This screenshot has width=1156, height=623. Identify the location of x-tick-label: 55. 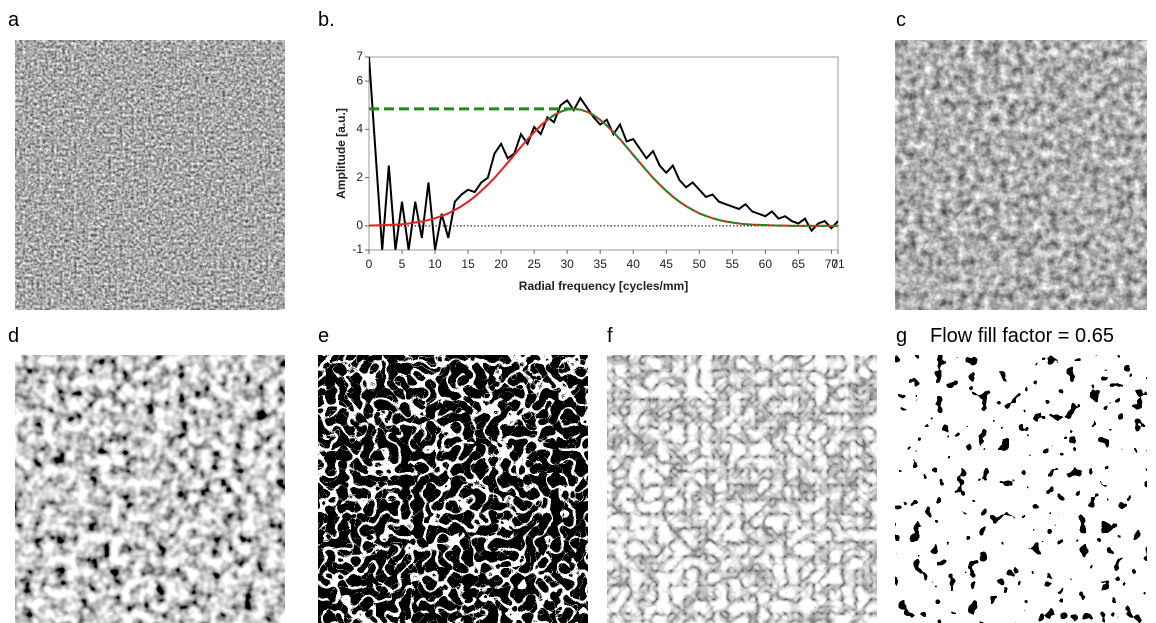
(733, 264).